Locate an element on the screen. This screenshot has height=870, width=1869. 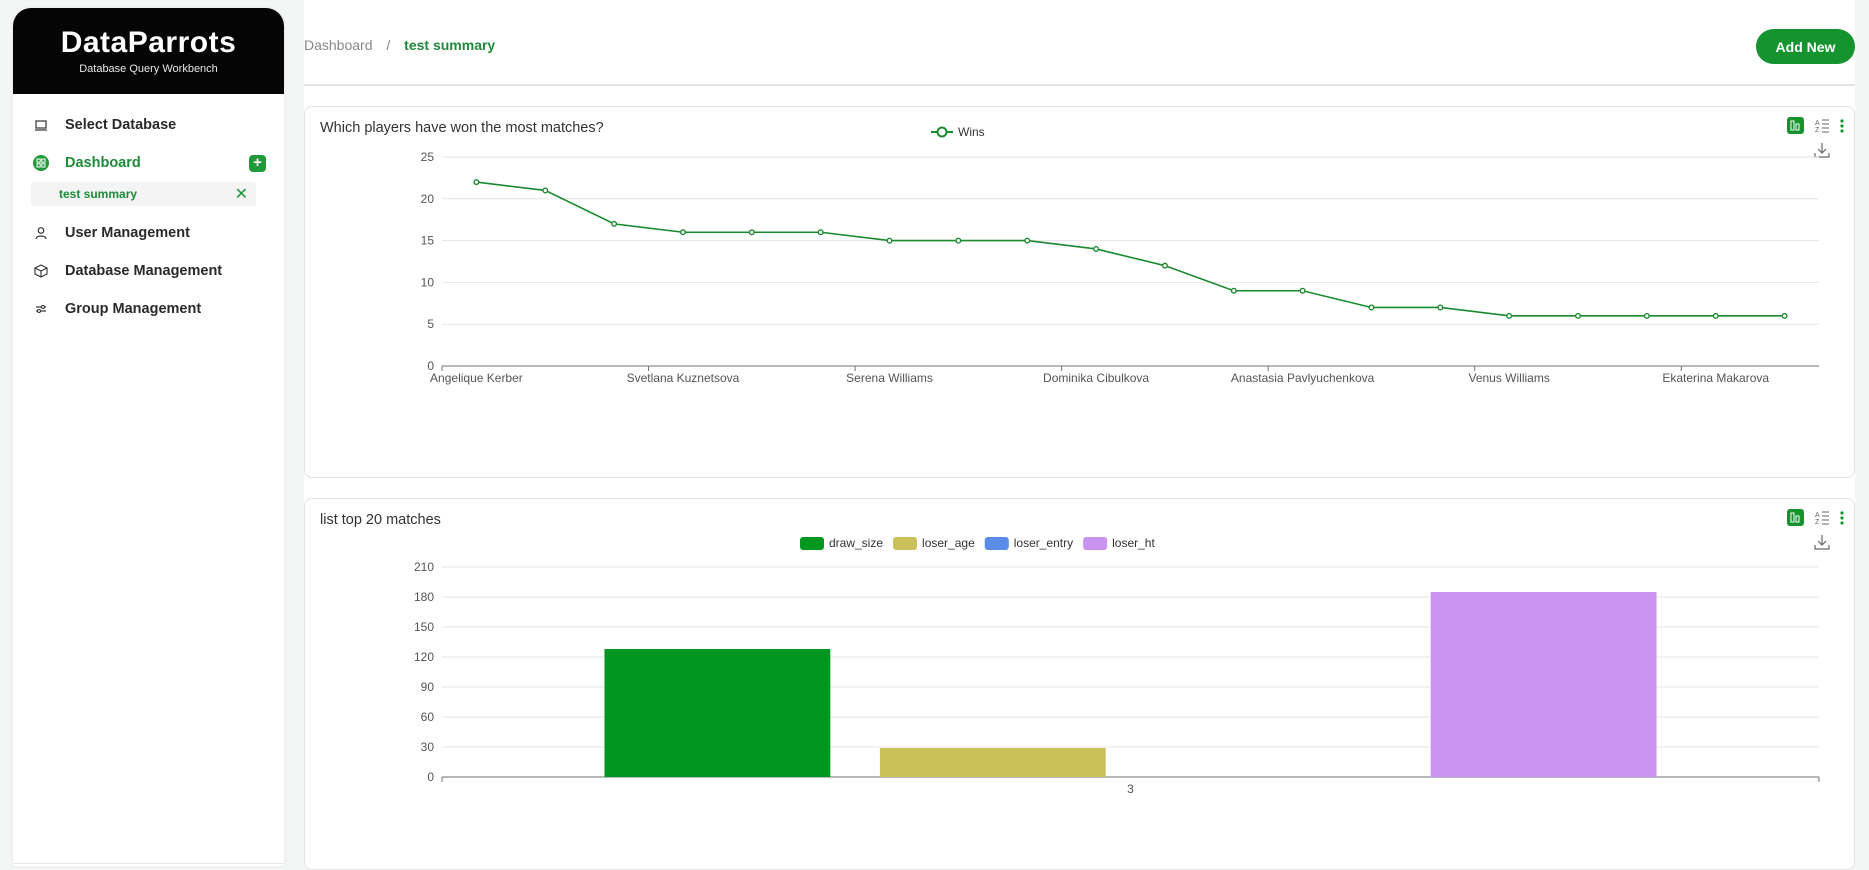
legend-marker is located at coordinates (942, 132).